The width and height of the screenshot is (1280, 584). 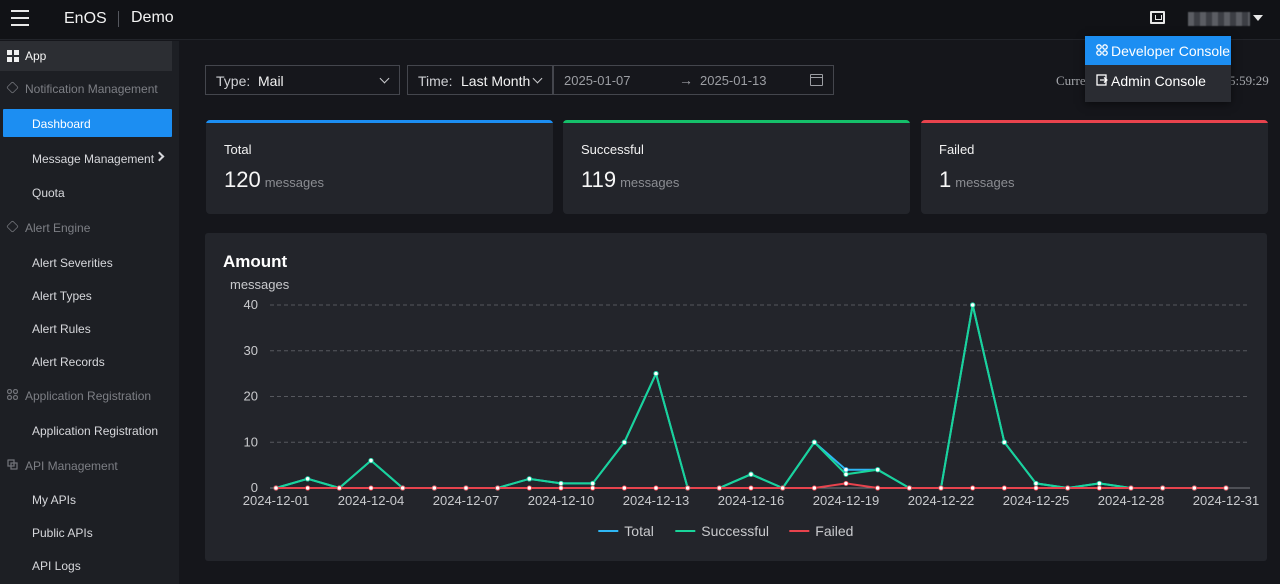 I want to click on current-time-value: 5:59:29, so click(x=1249, y=80).